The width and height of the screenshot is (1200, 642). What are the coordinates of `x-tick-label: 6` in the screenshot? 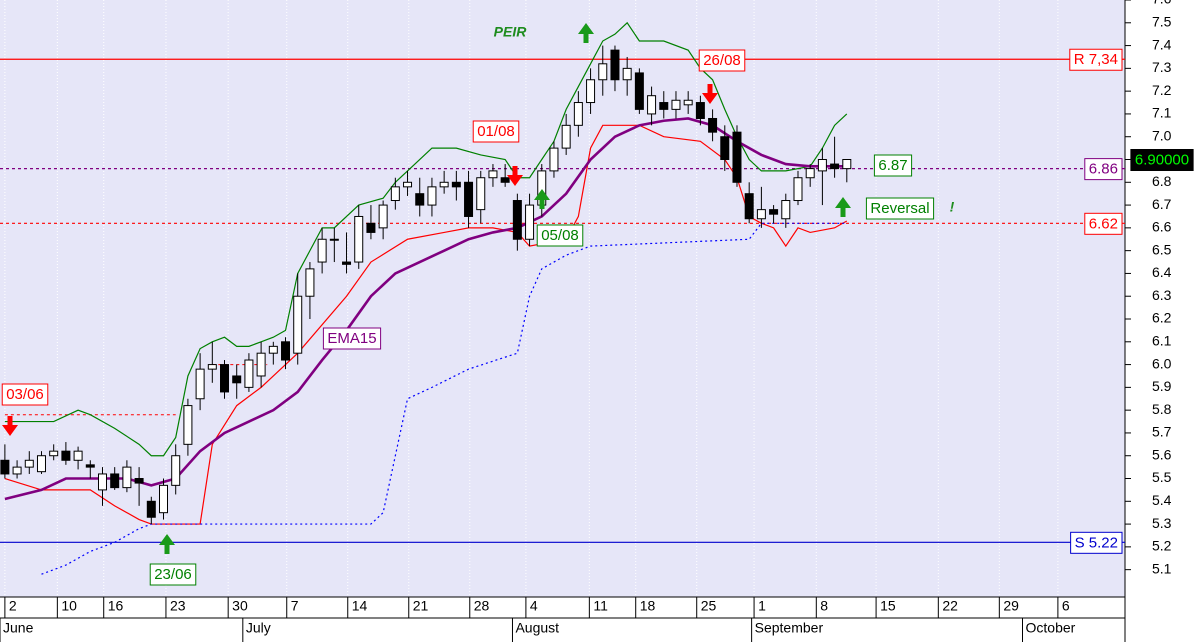 It's located at (1066, 606).